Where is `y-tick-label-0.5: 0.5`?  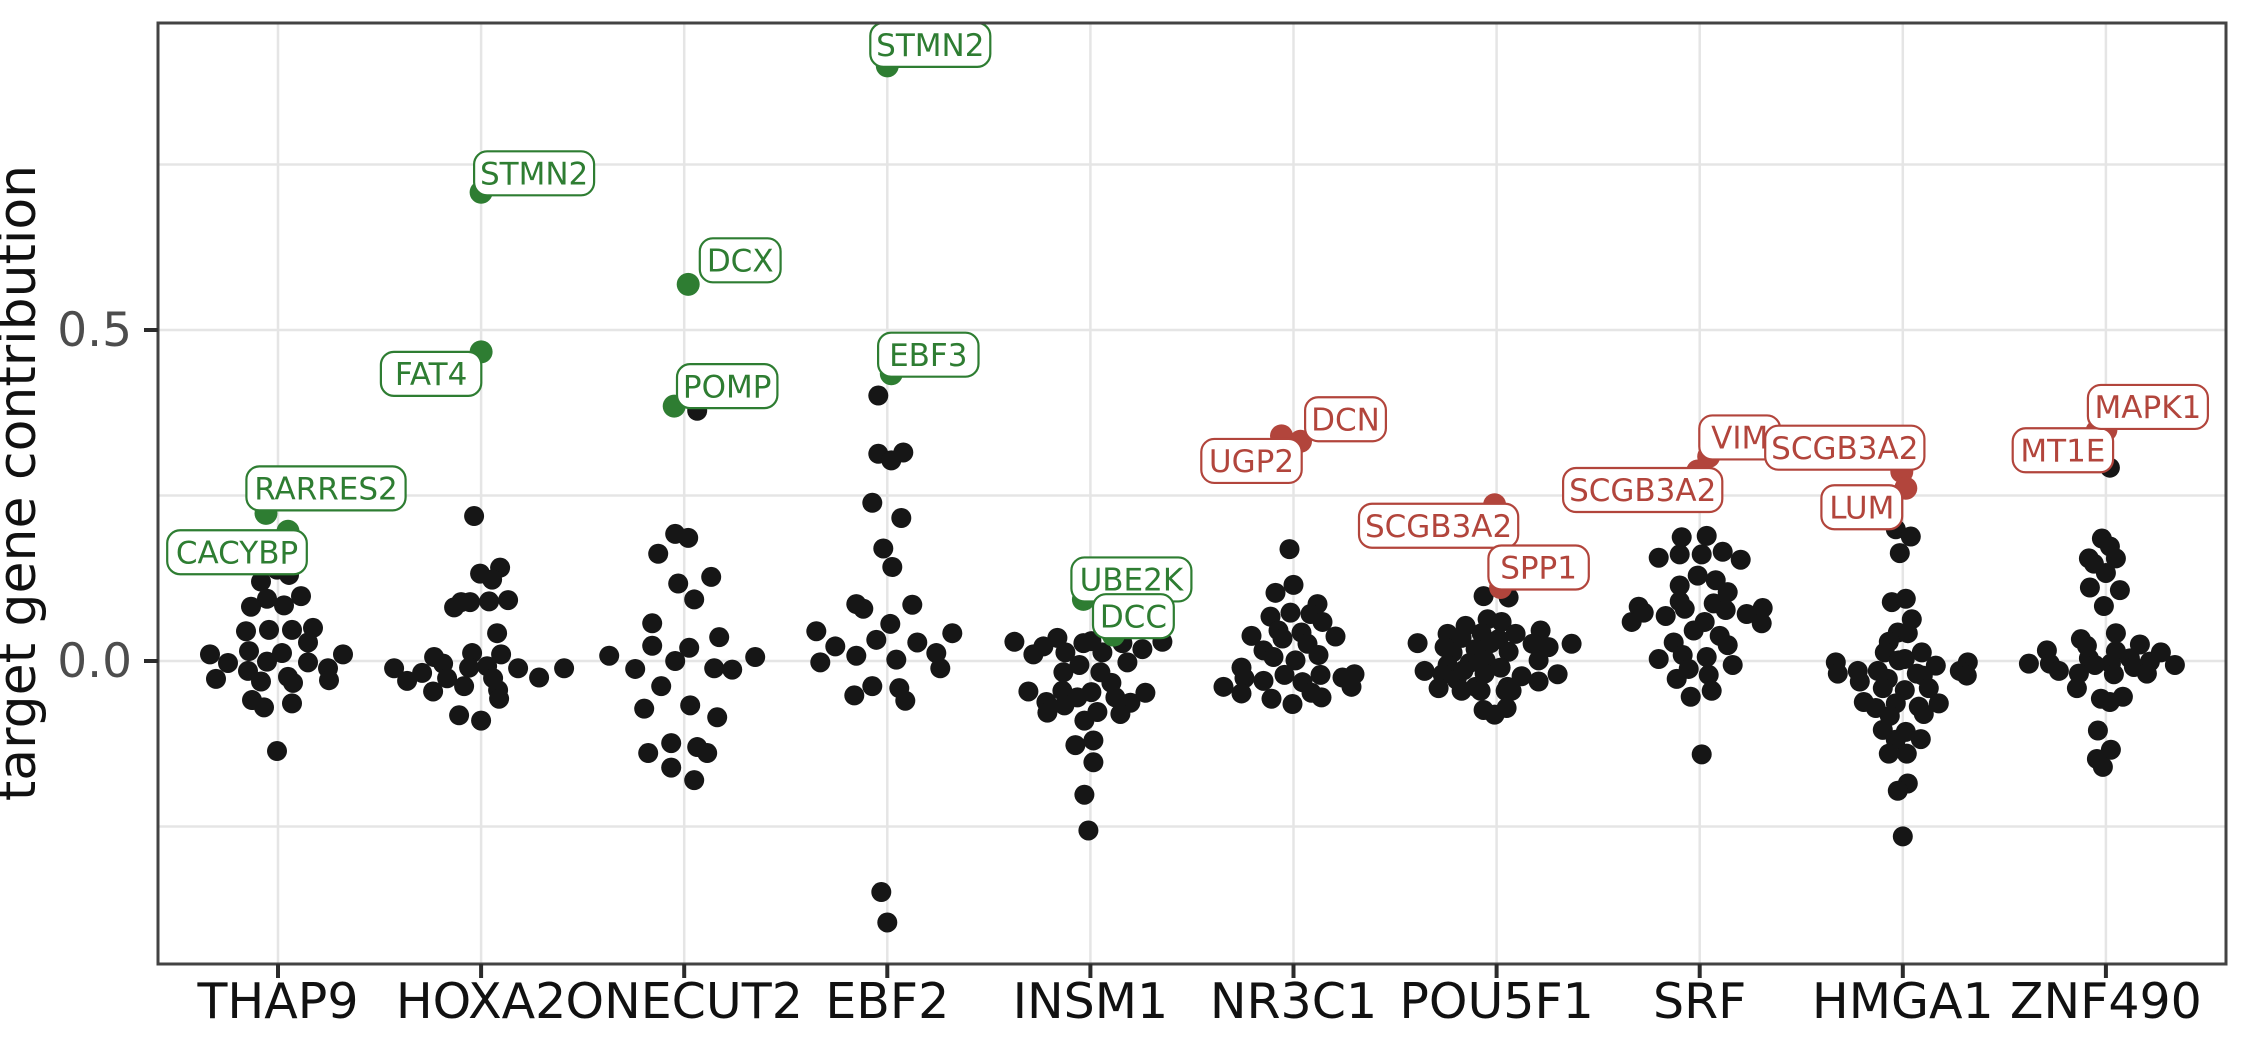 y-tick-label-0.5: 0.5 is located at coordinates (94, 330).